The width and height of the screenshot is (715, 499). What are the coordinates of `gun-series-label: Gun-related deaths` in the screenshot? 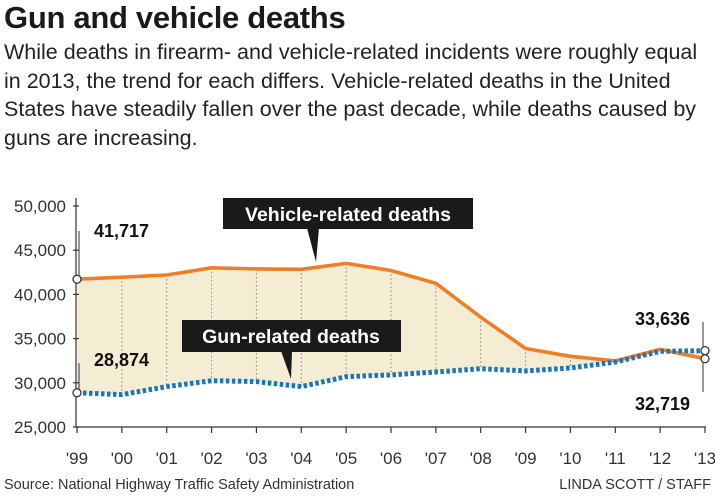 It's located at (291, 337).